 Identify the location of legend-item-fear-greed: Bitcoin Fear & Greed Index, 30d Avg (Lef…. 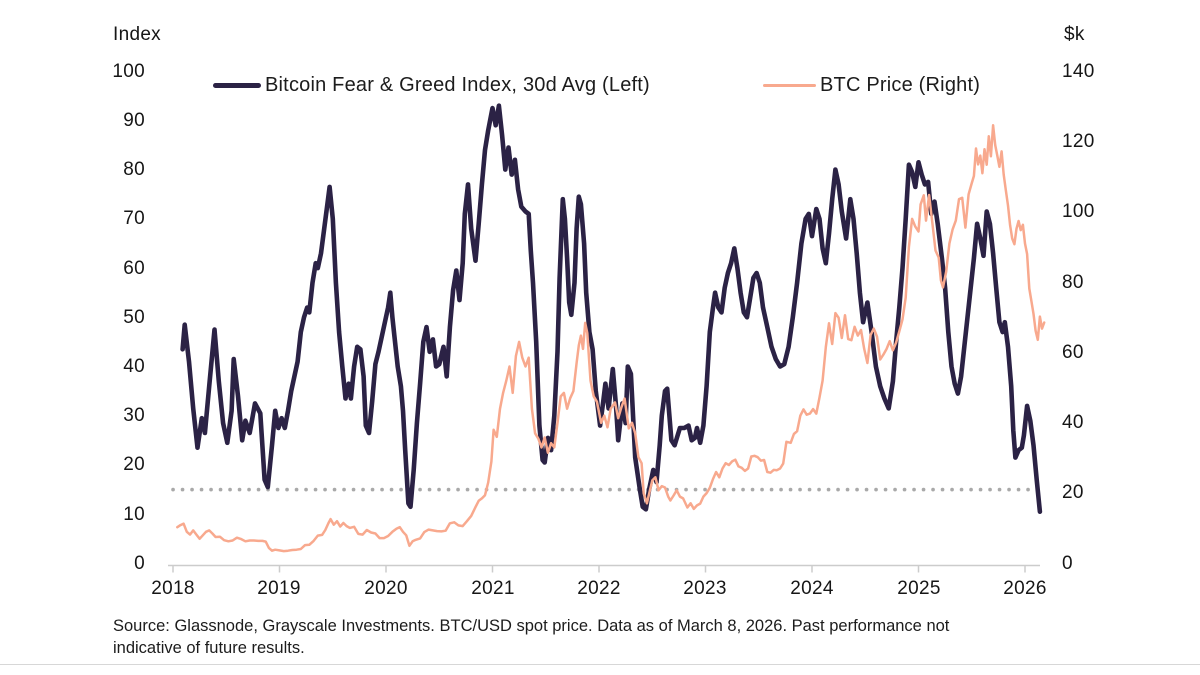
(431, 85).